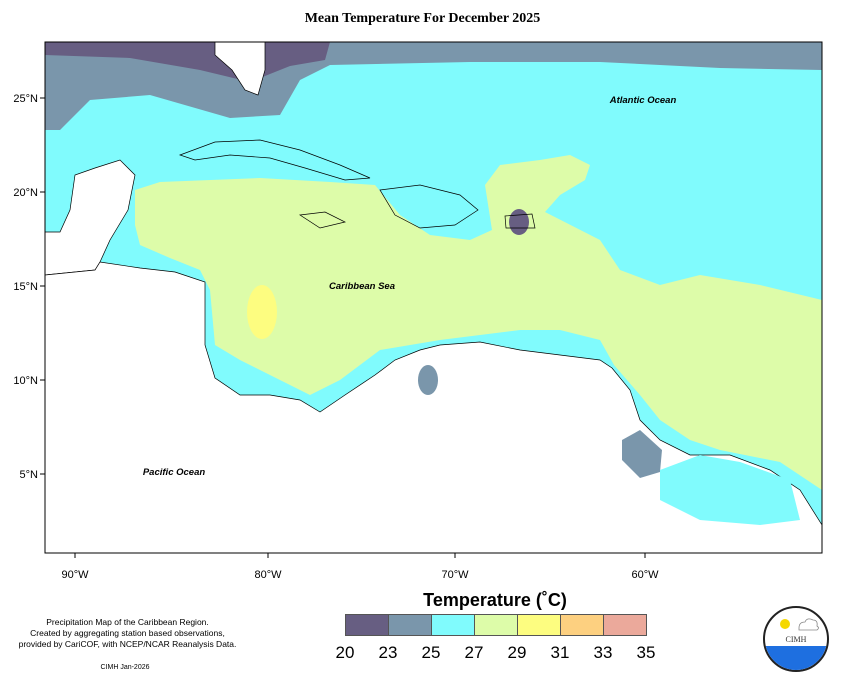  I want to click on band-23-25-spot, so click(519, 222).